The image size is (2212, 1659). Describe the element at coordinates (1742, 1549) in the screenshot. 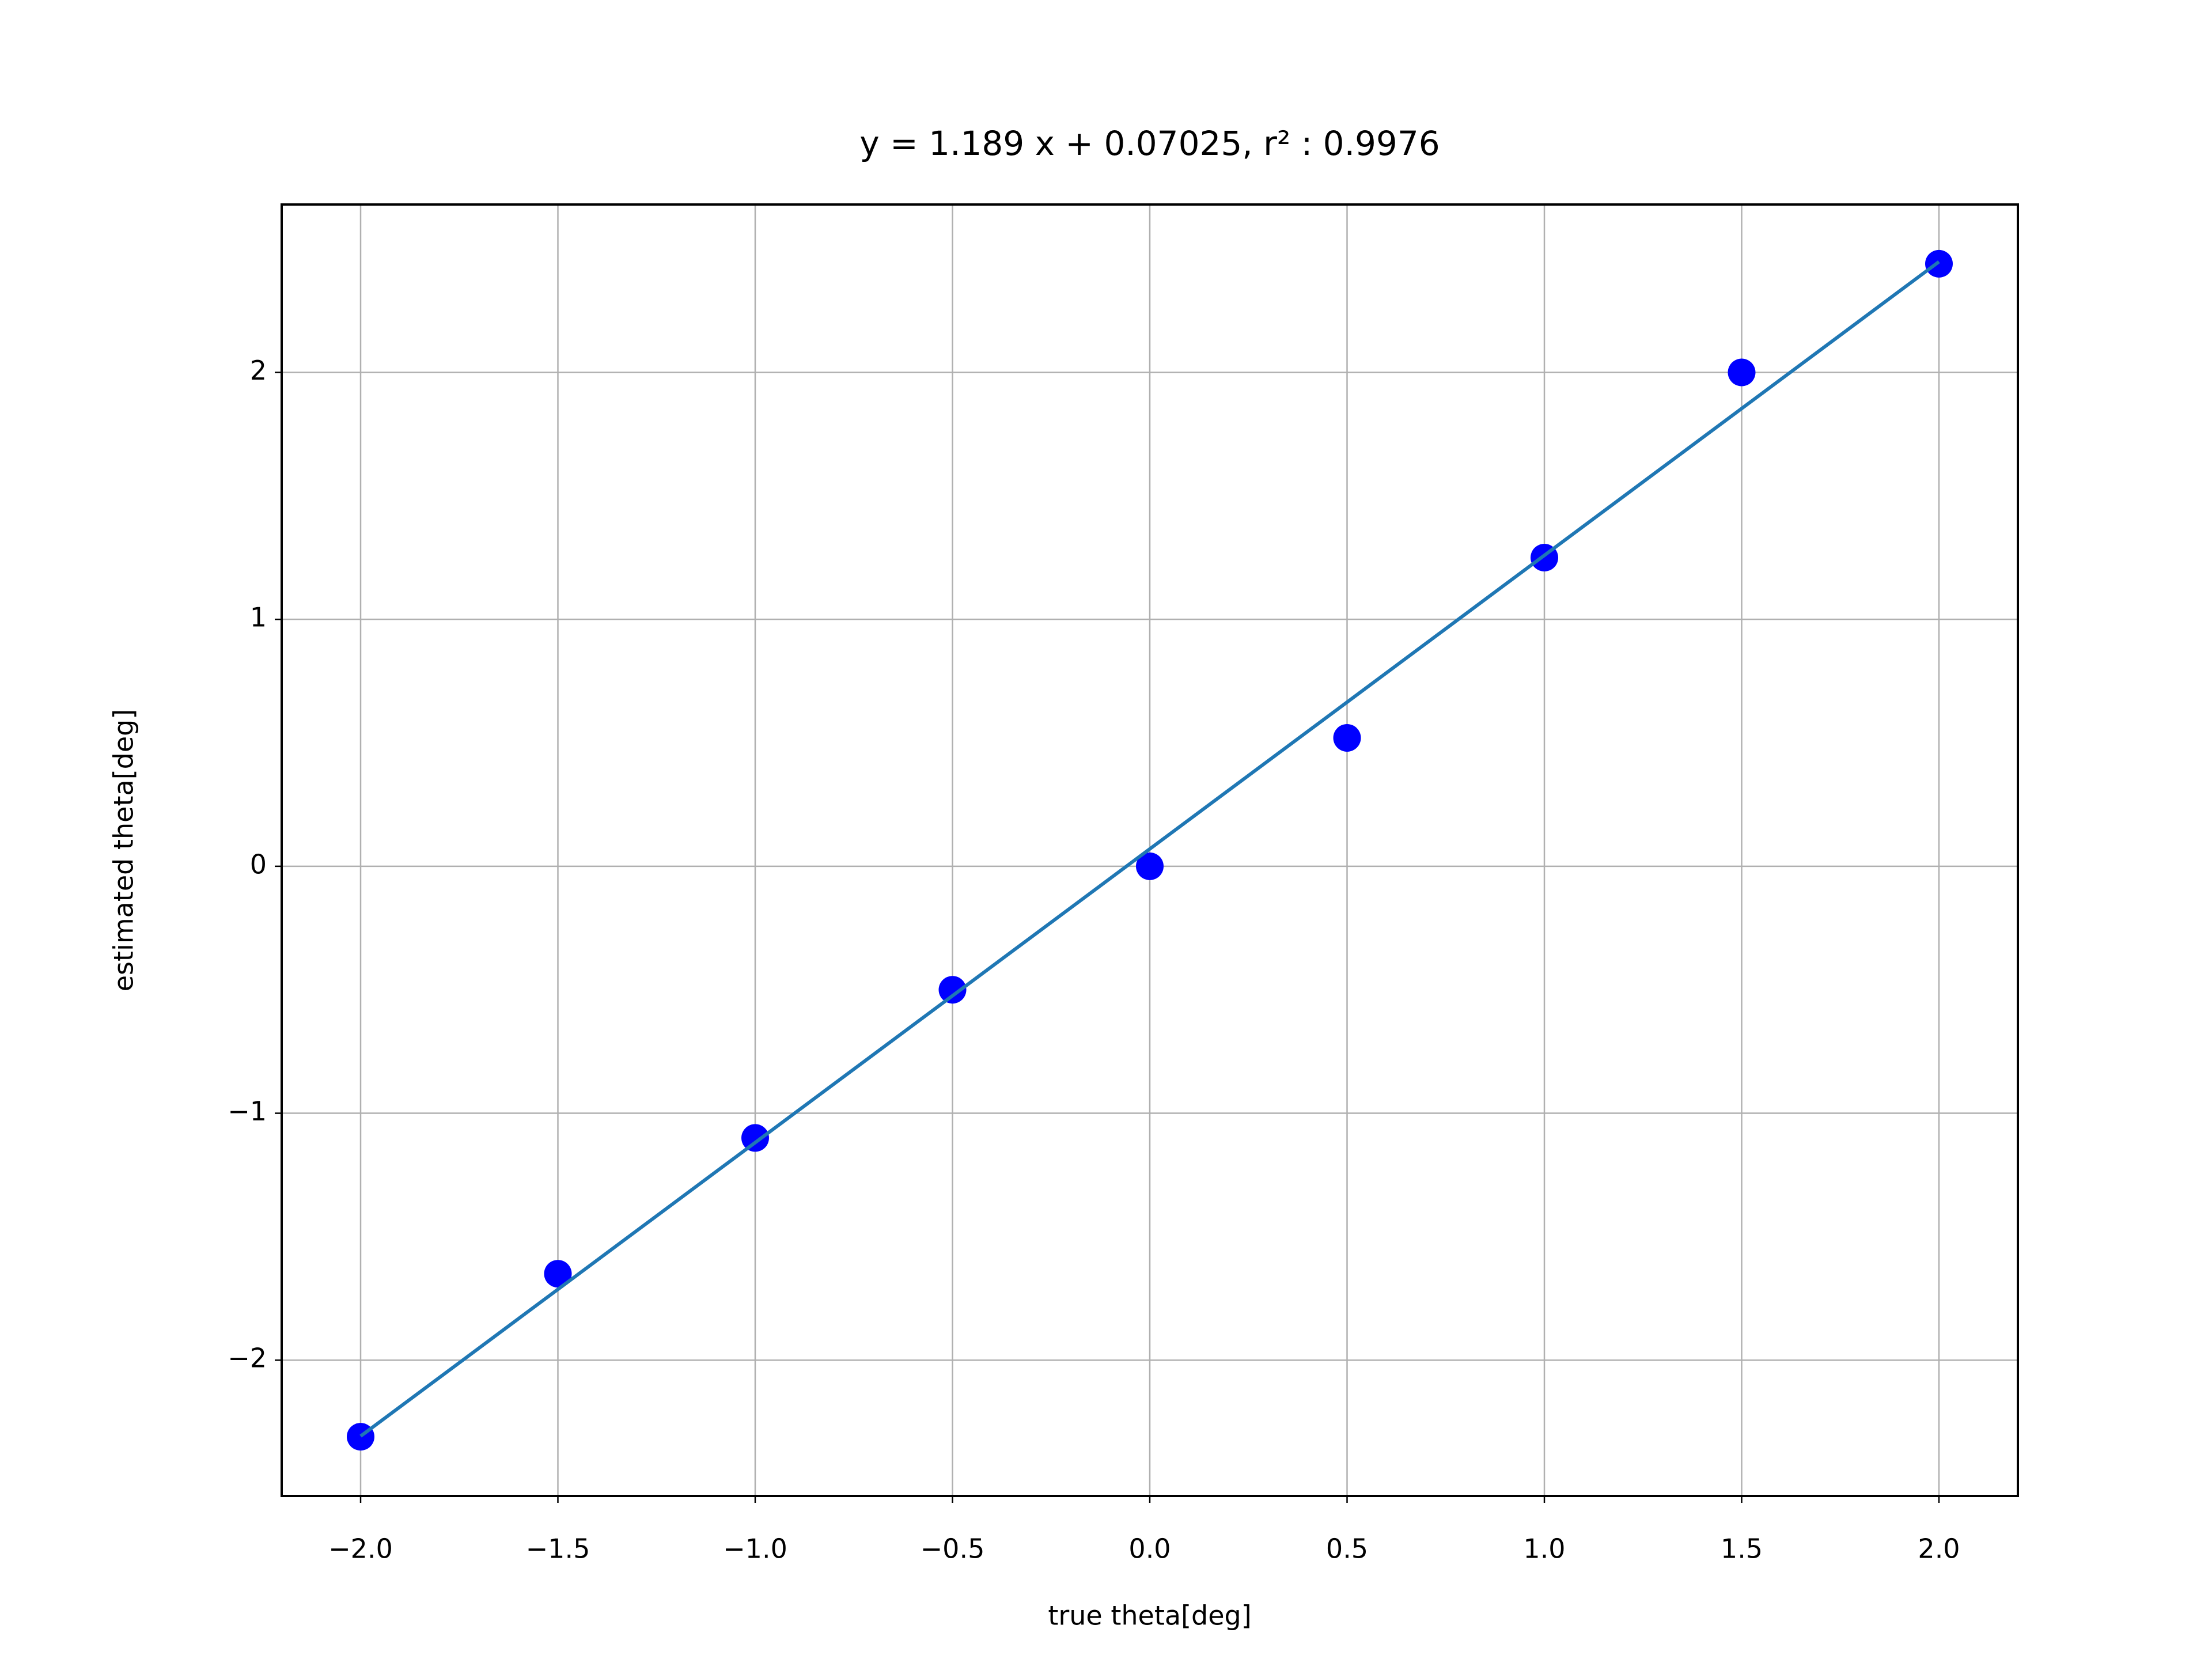

I see `x-tick-label: 1.5` at that location.